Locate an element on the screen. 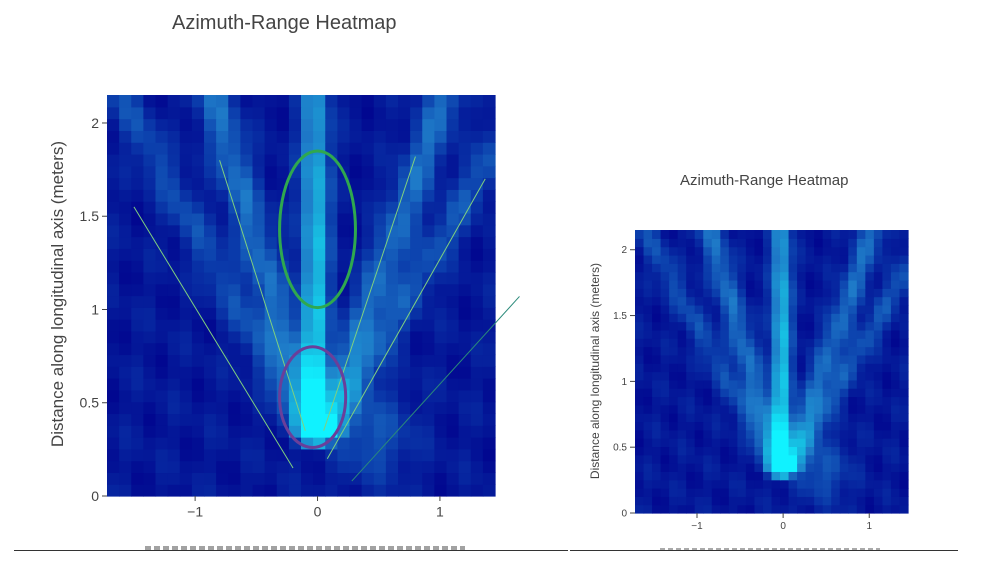 The height and width of the screenshot is (572, 984). annotation-ellipse is located at coordinates (313, 397).